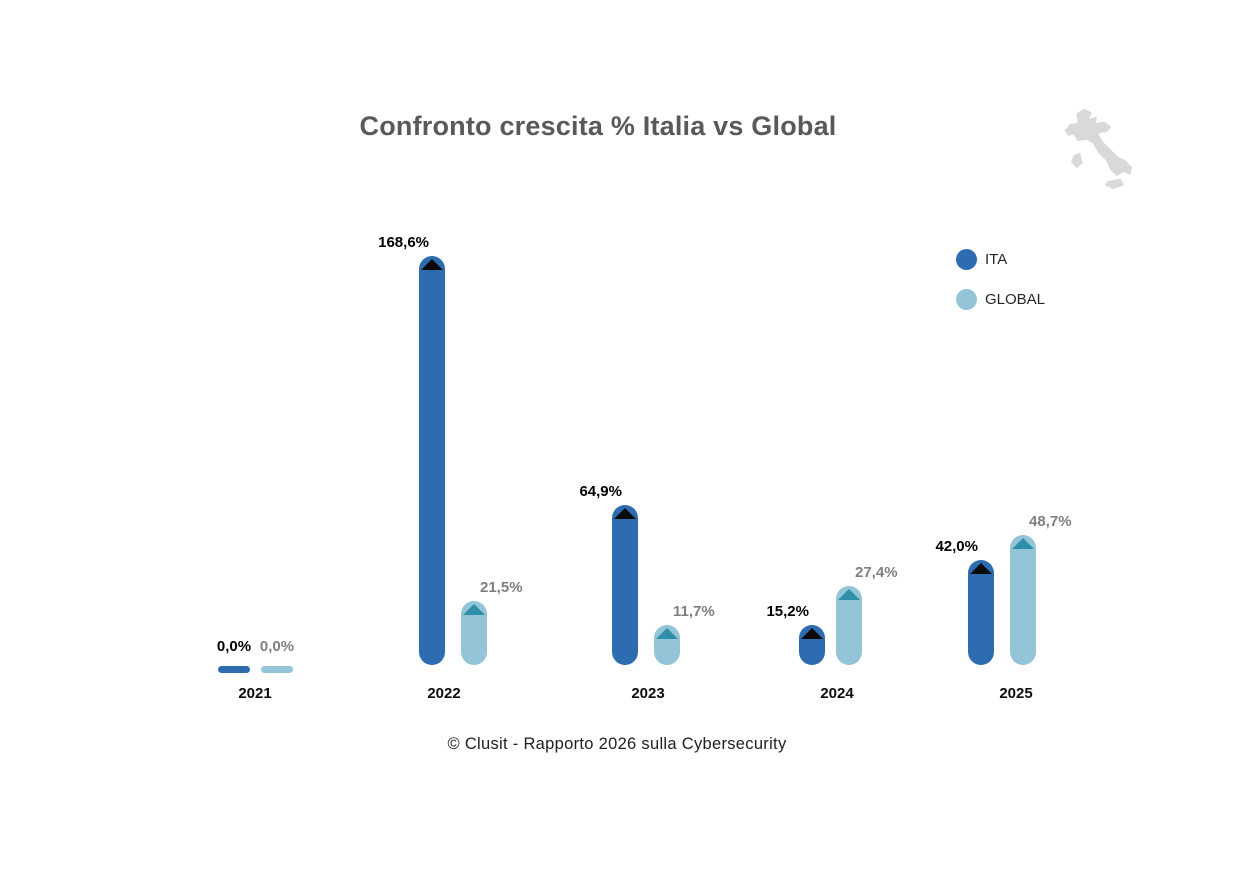 Image resolution: width=1240 pixels, height=874 pixels. I want to click on bar-ita-2025, so click(981, 612).